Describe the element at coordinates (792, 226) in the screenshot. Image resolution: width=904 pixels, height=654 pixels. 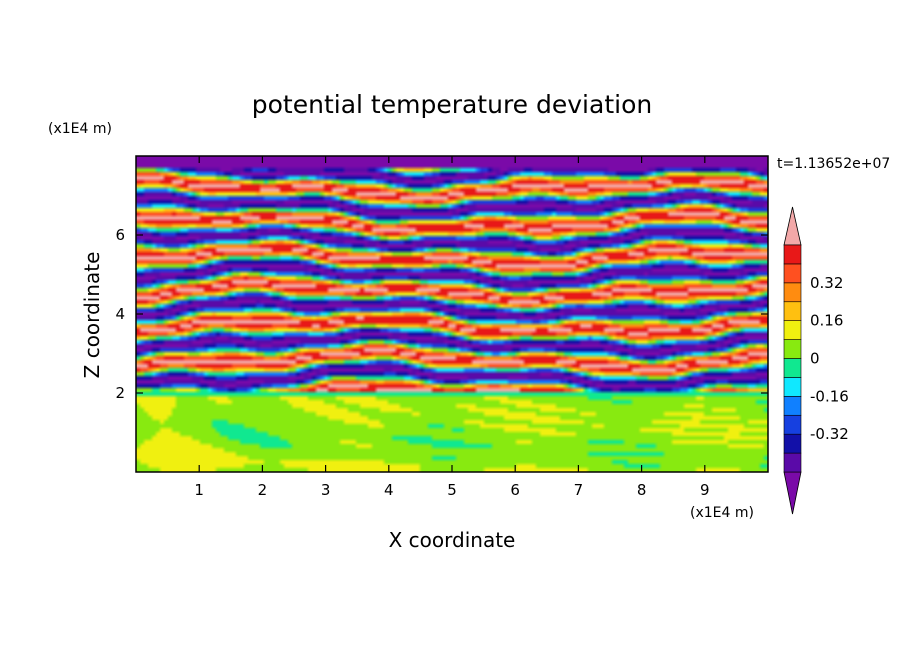
I see `colorbar-over-triangle` at that location.